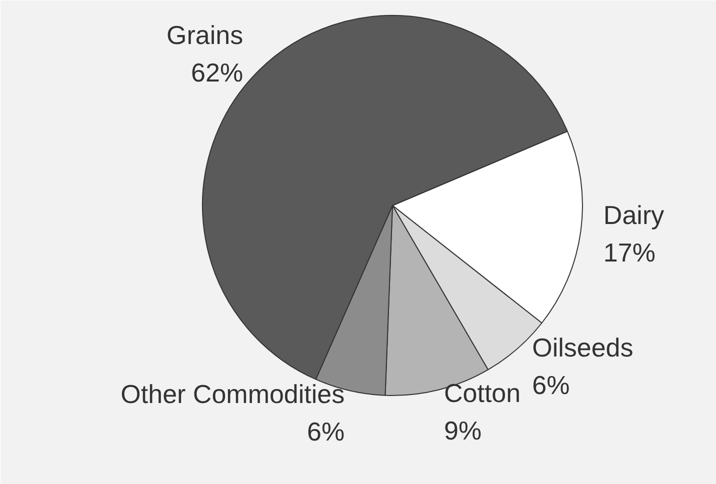  What do you see at coordinates (629, 252) in the screenshot?
I see `data-label: 17%` at bounding box center [629, 252].